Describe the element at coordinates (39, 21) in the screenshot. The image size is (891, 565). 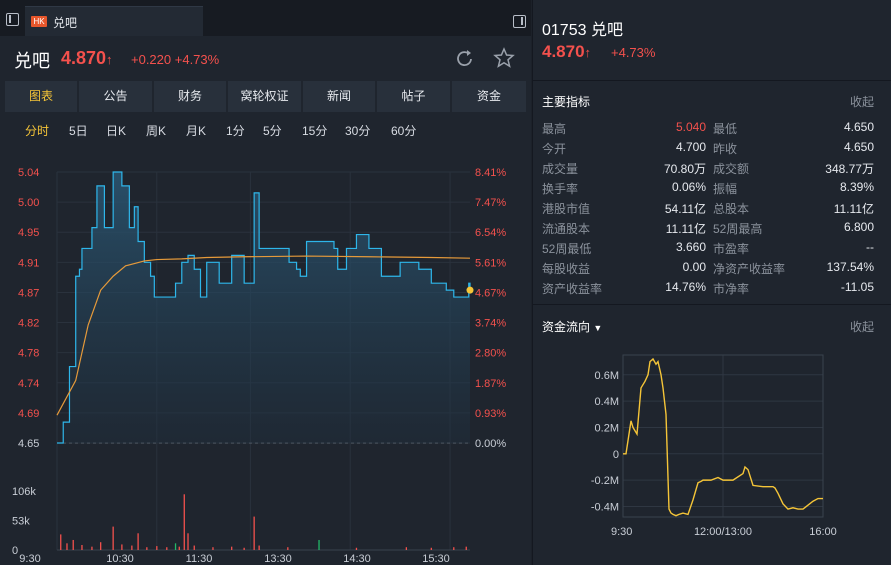
I see `hk-badge: HK` at that location.